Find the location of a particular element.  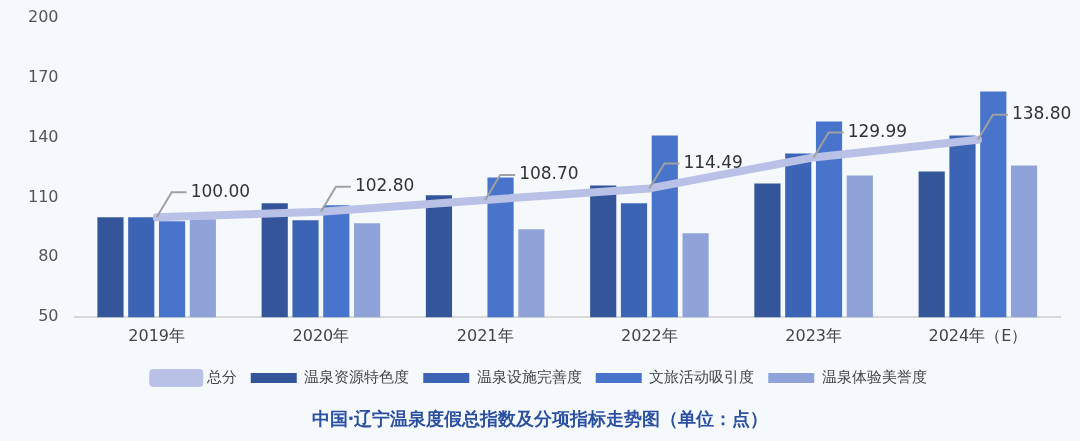

data-label: 129.99 is located at coordinates (877, 130).